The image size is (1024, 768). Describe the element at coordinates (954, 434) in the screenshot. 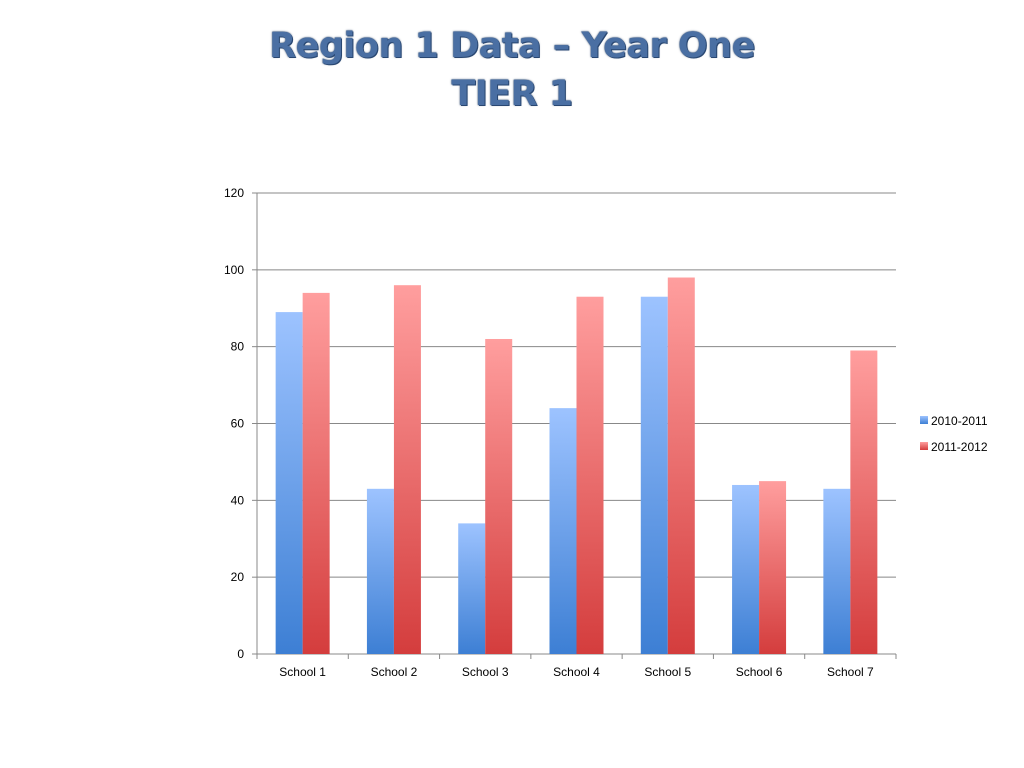

I see `legend: 2010-2011 2011-2012` at that location.